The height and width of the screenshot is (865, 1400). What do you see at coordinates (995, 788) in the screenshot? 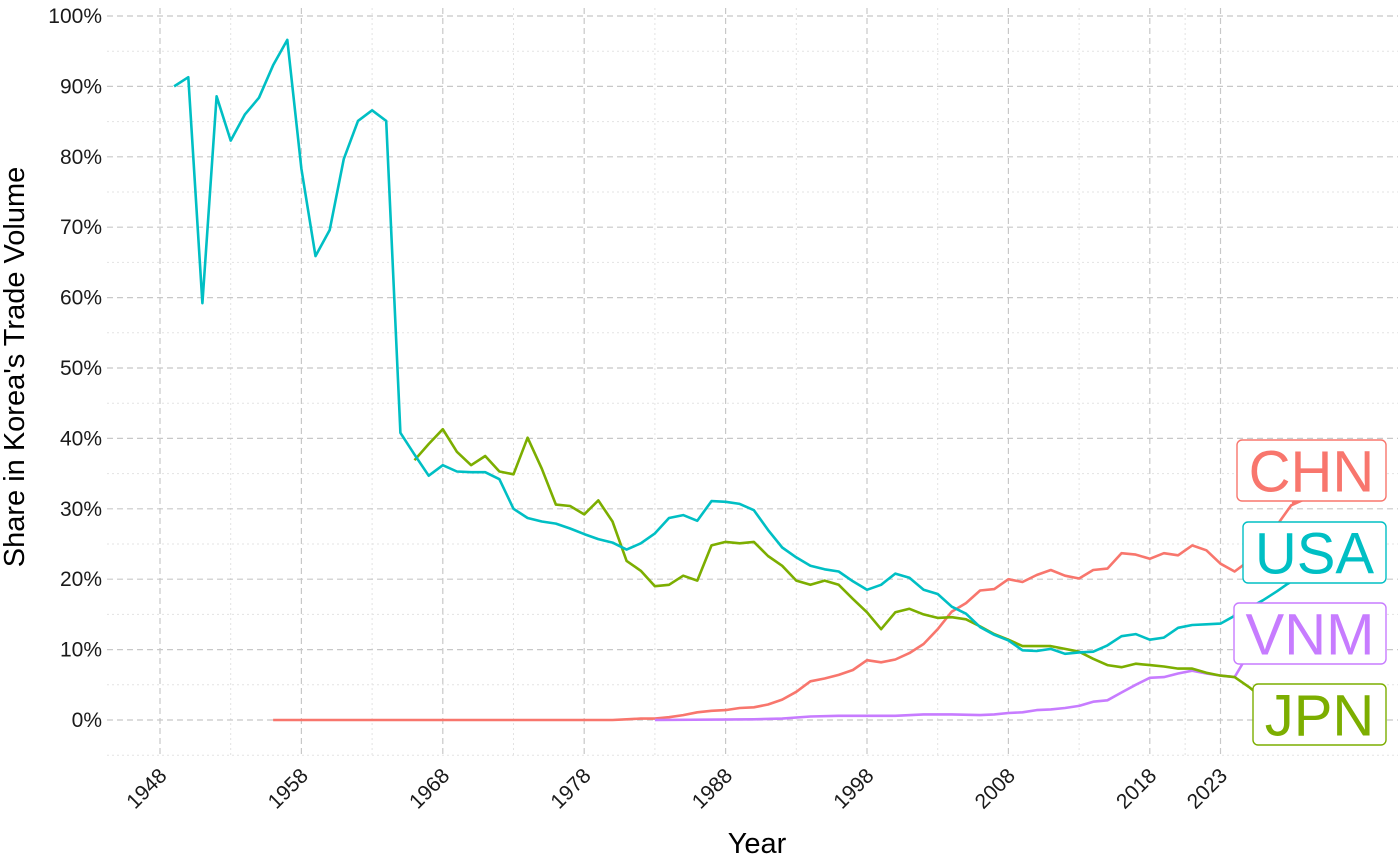
I see `x-tick-label: 2008` at bounding box center [995, 788].